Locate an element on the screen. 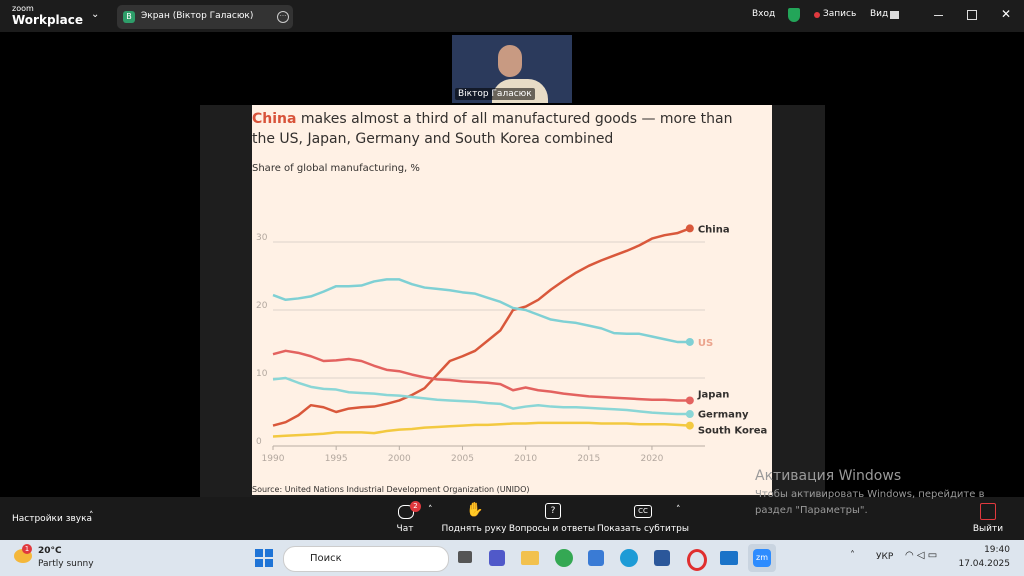  qa-icon: ? is located at coordinates (553, 511).